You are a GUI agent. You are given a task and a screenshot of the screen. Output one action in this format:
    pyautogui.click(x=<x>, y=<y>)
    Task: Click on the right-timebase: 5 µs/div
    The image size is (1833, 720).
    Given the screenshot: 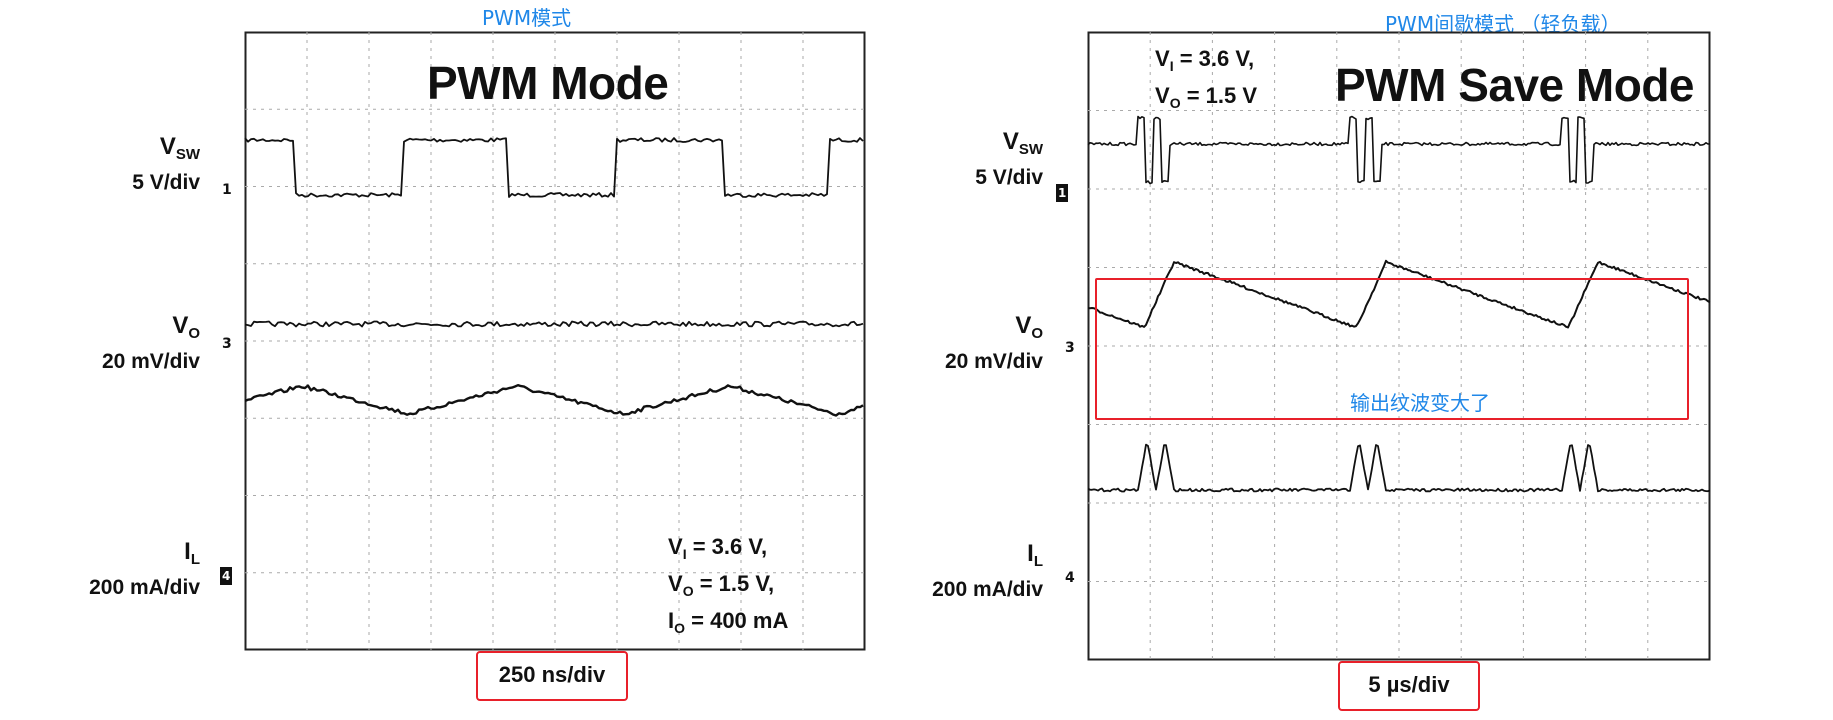 What is the action you would take?
    pyautogui.click(x=1409, y=686)
    